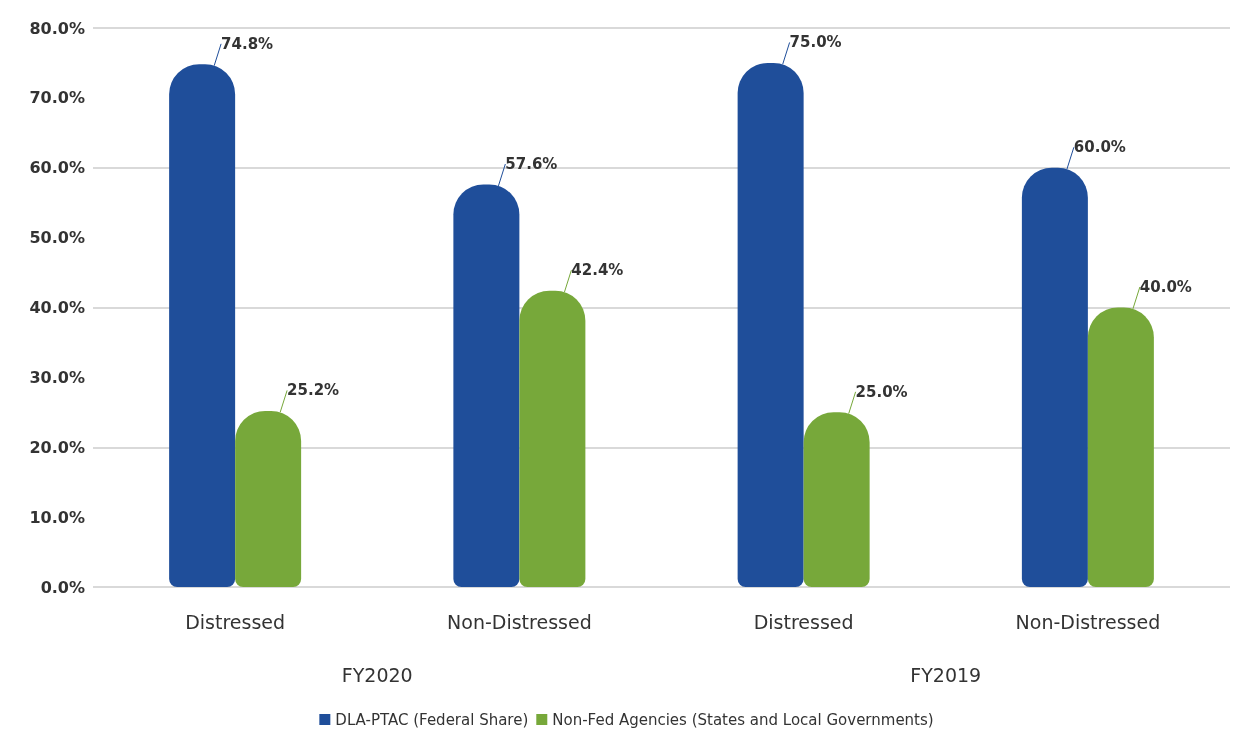 This screenshot has width=1253, height=745. What do you see at coordinates (432, 719) in the screenshot?
I see `legend-label: DLA-PTAC (Federal Share)` at bounding box center [432, 719].